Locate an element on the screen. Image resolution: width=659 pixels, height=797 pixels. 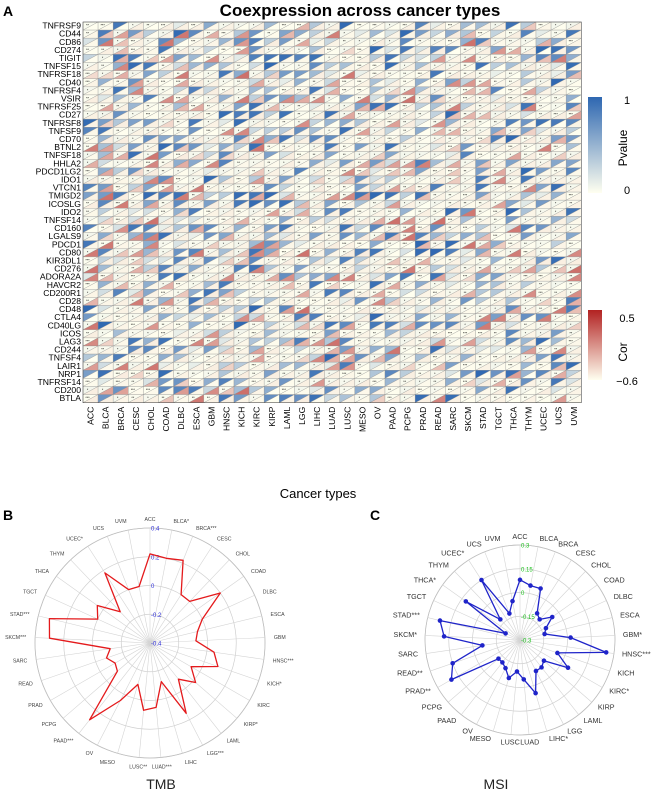
row-label-cd274: CD274 is located at coordinates (67, 50).